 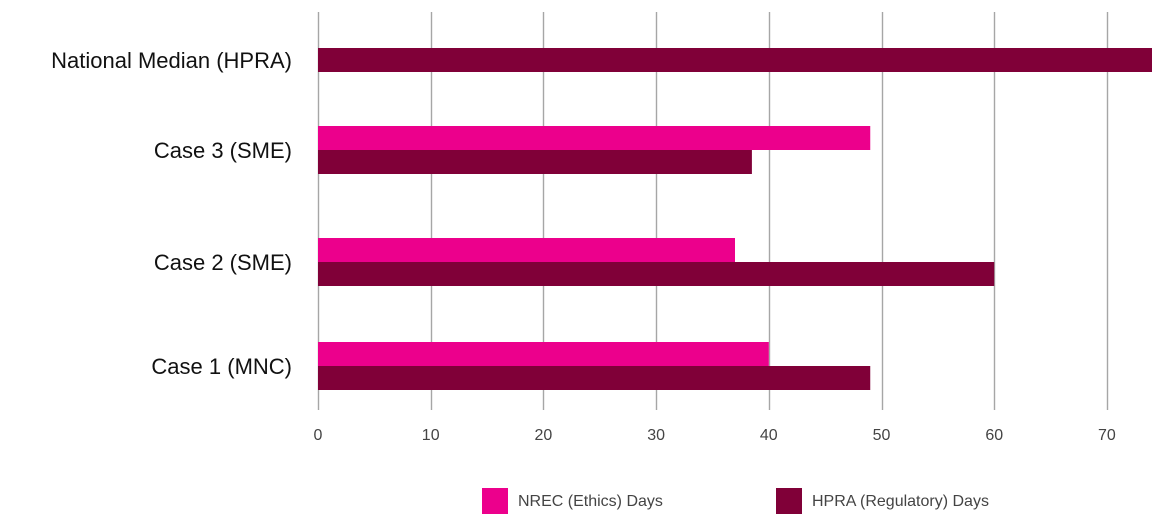 I want to click on legend-item-hpra: HPRA (Regulatory) Days, so click(x=882, y=501).